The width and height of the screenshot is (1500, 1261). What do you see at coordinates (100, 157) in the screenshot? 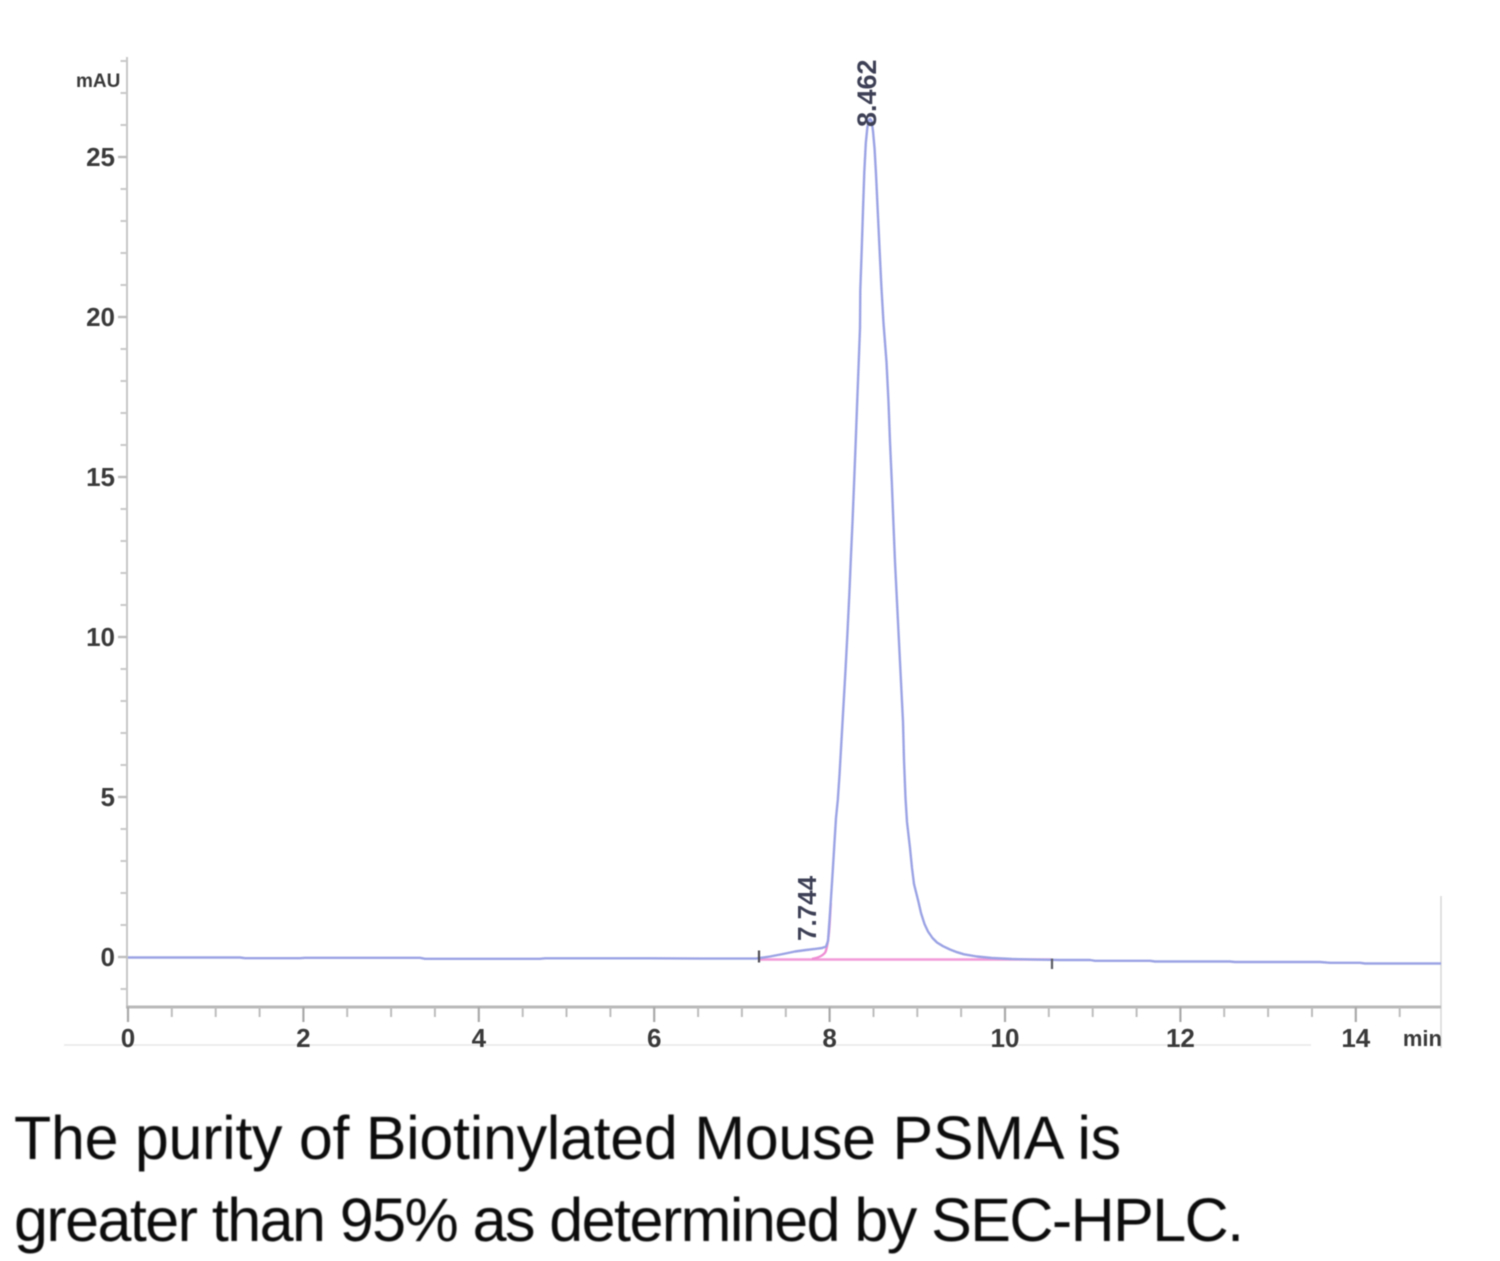
I see `svg-text: 25` at bounding box center [100, 157].